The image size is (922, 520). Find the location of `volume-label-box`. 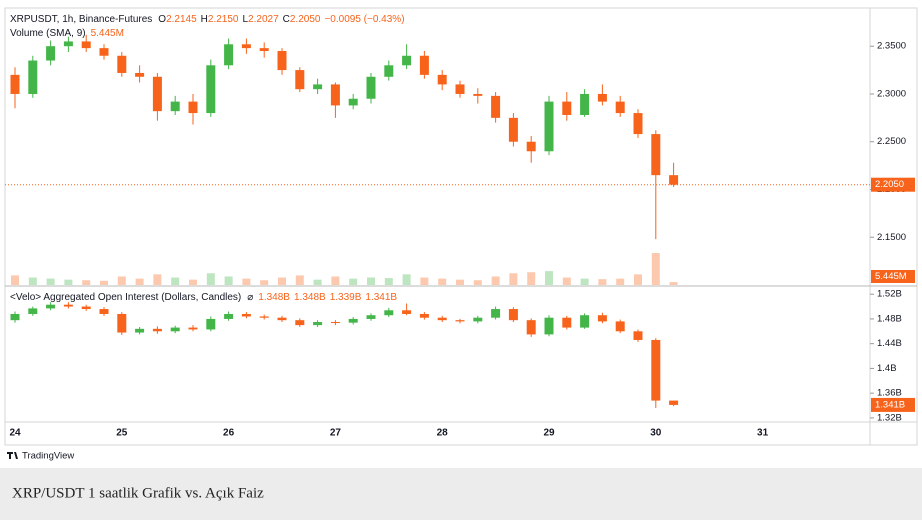

volume-label-box is located at coordinates (893, 276).